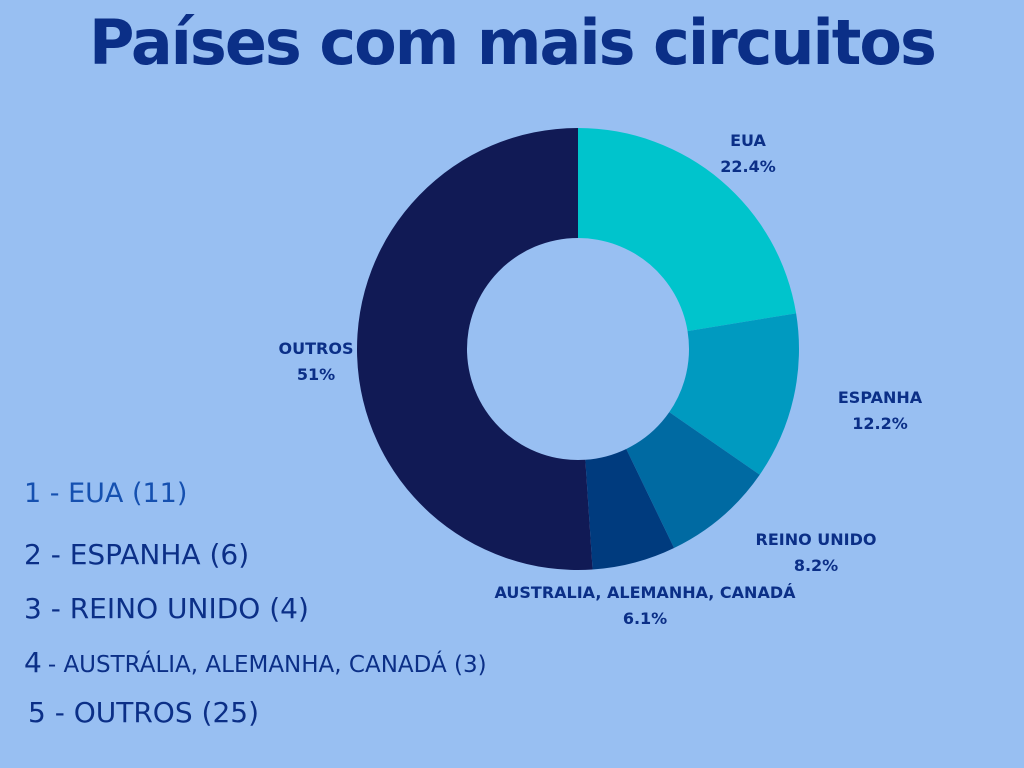 The height and width of the screenshot is (768, 1024). I want to click on ranking-item-4-text: - AUSTRÁLIA, ALEMANHA, CANADÁ (3), so click(267, 665).